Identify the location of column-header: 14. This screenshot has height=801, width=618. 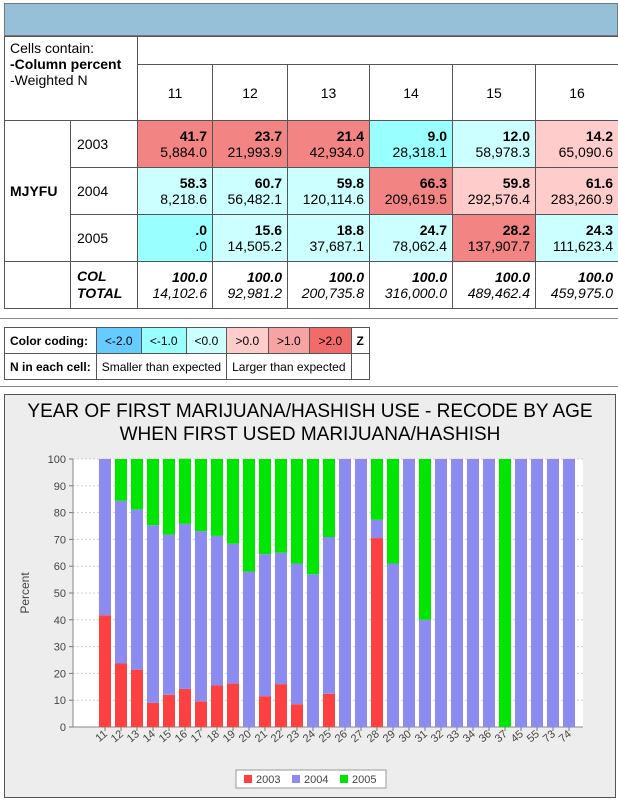
(411, 92).